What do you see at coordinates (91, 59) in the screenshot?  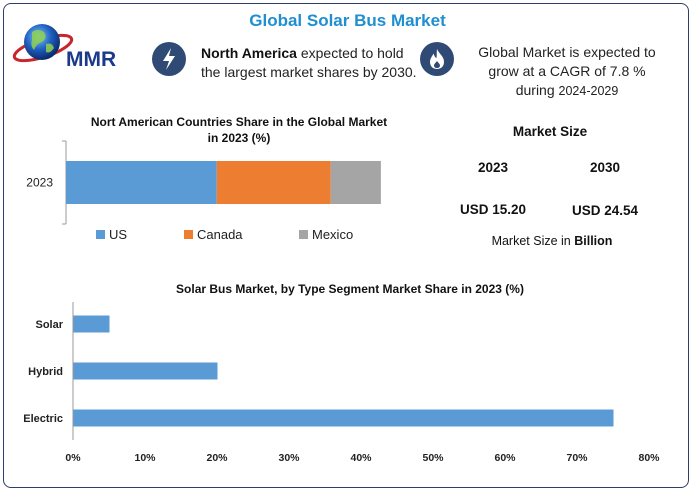 I see `logo-text: MMR` at bounding box center [91, 59].